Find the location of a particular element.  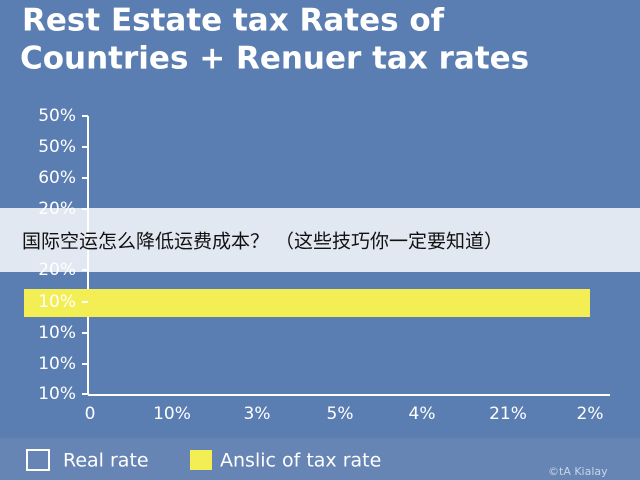

y-tick-label: 60% is located at coordinates (57, 178).